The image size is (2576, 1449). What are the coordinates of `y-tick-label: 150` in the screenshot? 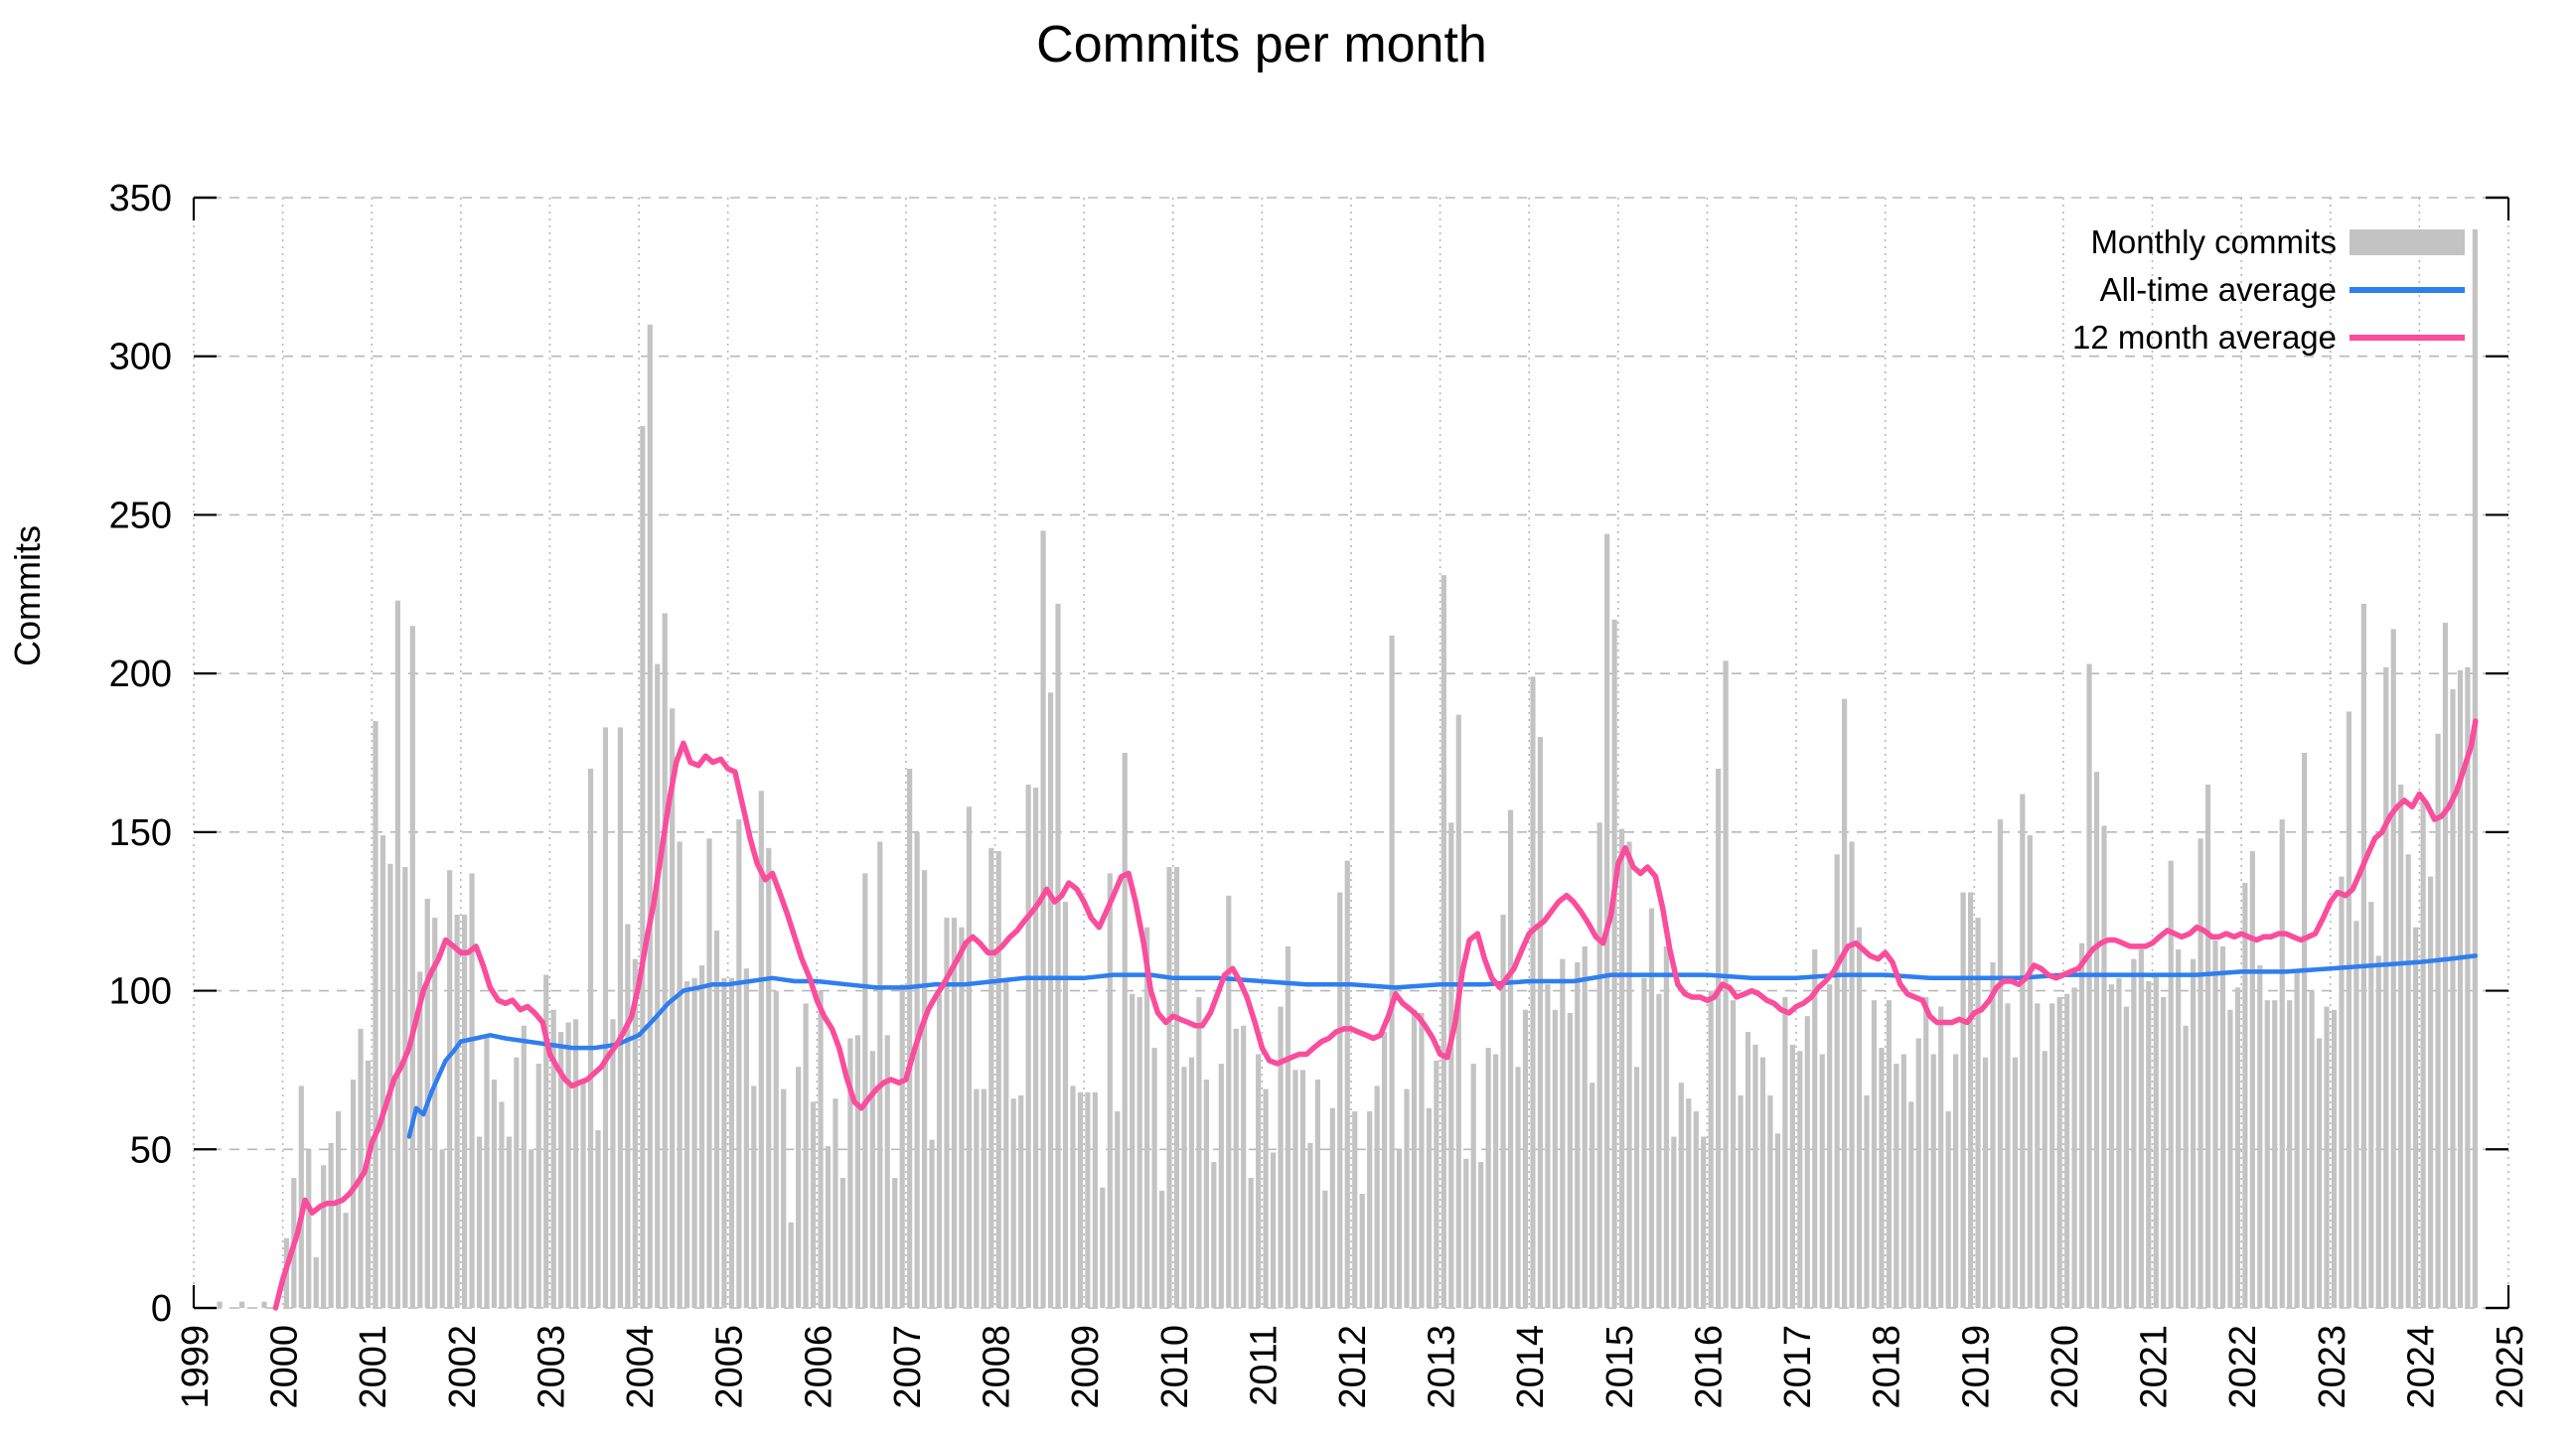 It's located at (140, 833).